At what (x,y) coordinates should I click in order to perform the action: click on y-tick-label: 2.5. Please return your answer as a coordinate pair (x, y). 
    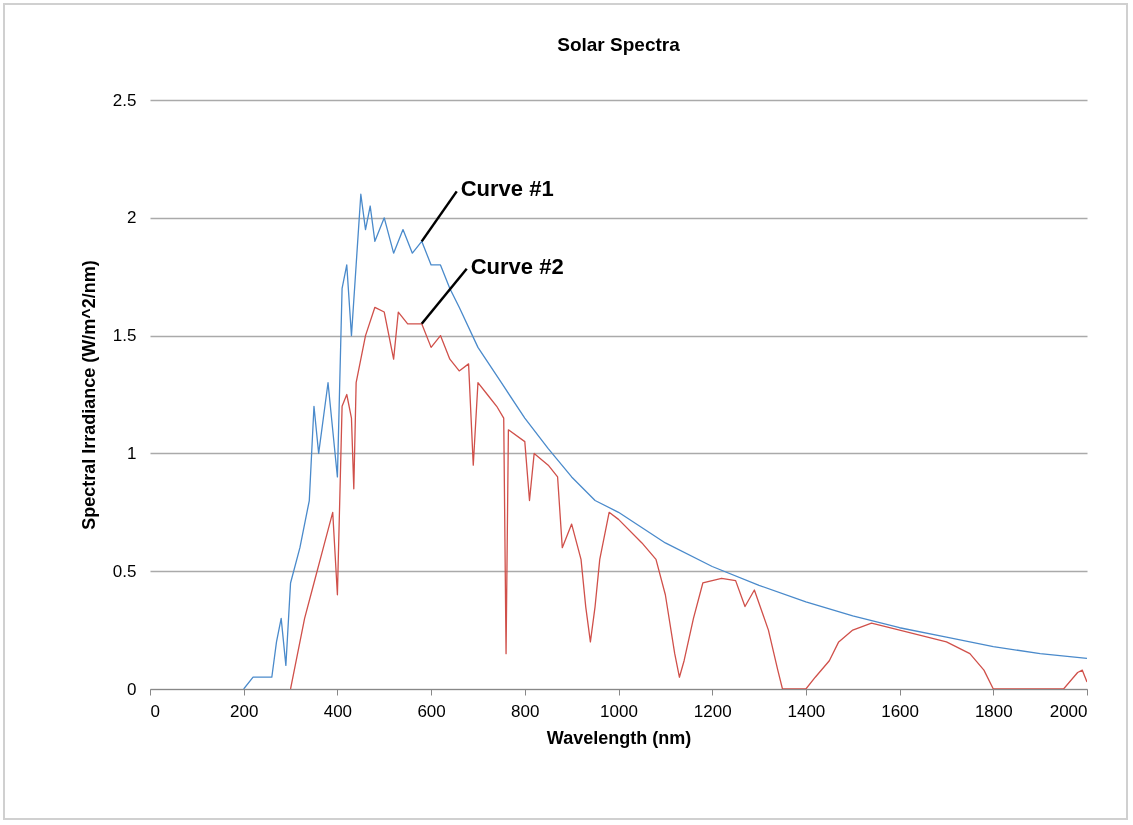
    Looking at the image, I should click on (124, 100).